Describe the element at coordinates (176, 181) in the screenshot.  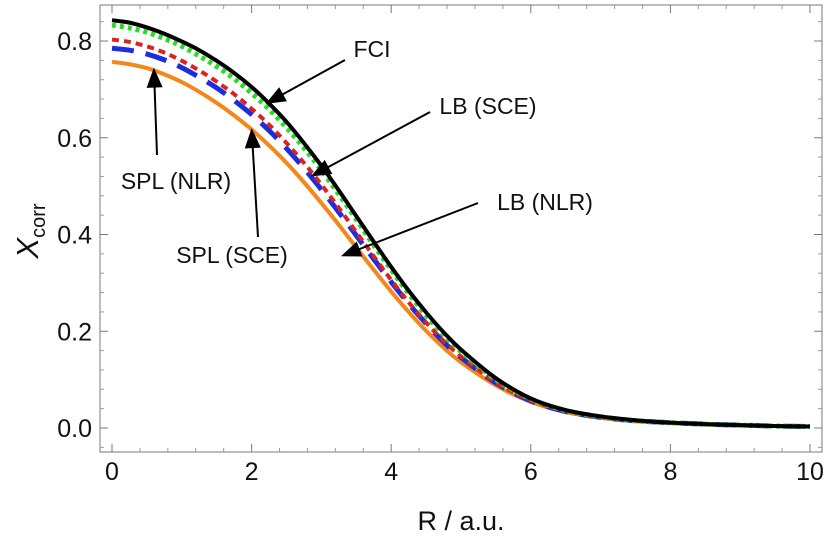
I see `annotation-spl-nlr: SPL (NLR)` at that location.